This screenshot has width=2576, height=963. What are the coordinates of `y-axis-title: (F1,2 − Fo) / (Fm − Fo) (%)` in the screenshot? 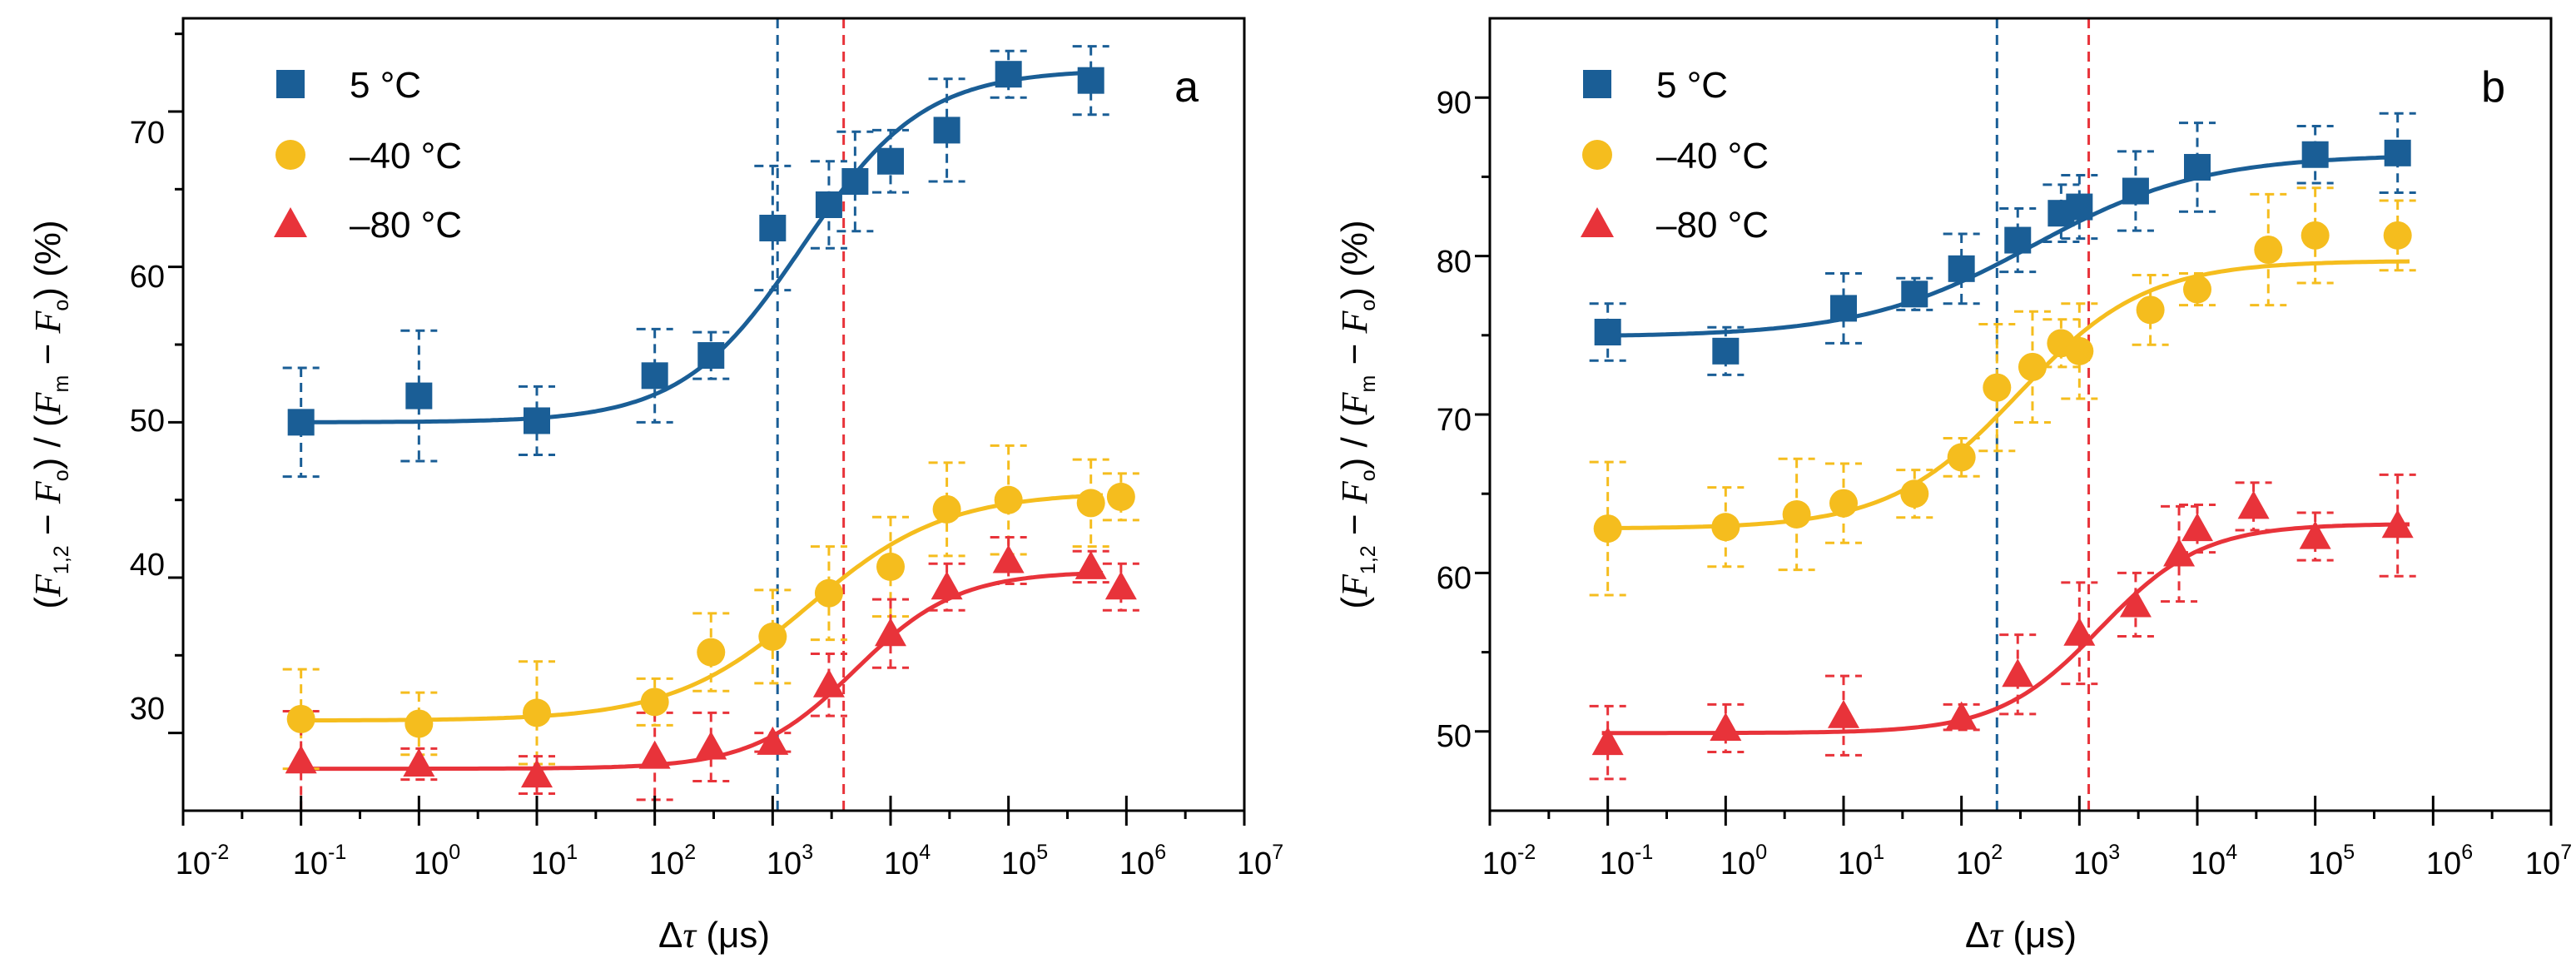 It's located at (50, 414).